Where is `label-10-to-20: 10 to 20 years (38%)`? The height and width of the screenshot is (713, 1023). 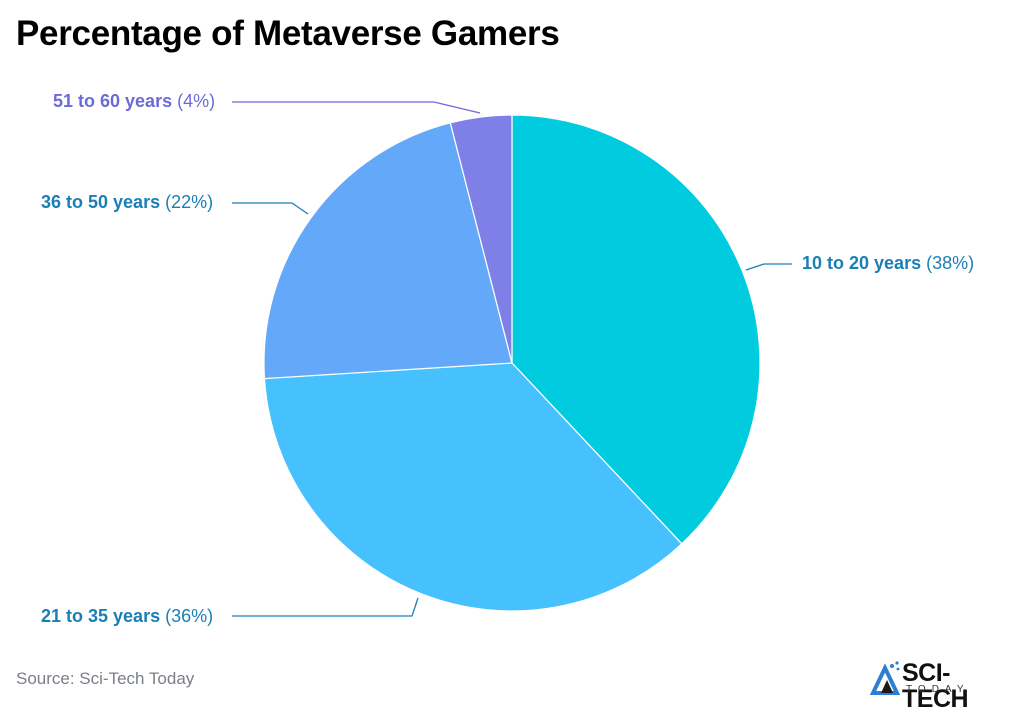
label-10-to-20: 10 to 20 years (38%) is located at coordinates (888, 263).